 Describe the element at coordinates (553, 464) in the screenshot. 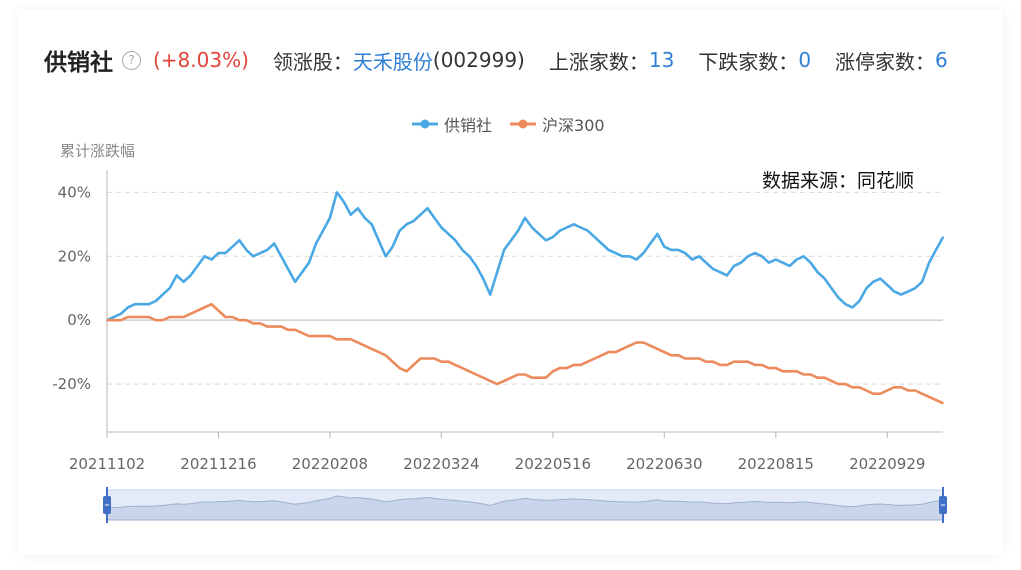

I see `x-tick-label: 20220516` at that location.